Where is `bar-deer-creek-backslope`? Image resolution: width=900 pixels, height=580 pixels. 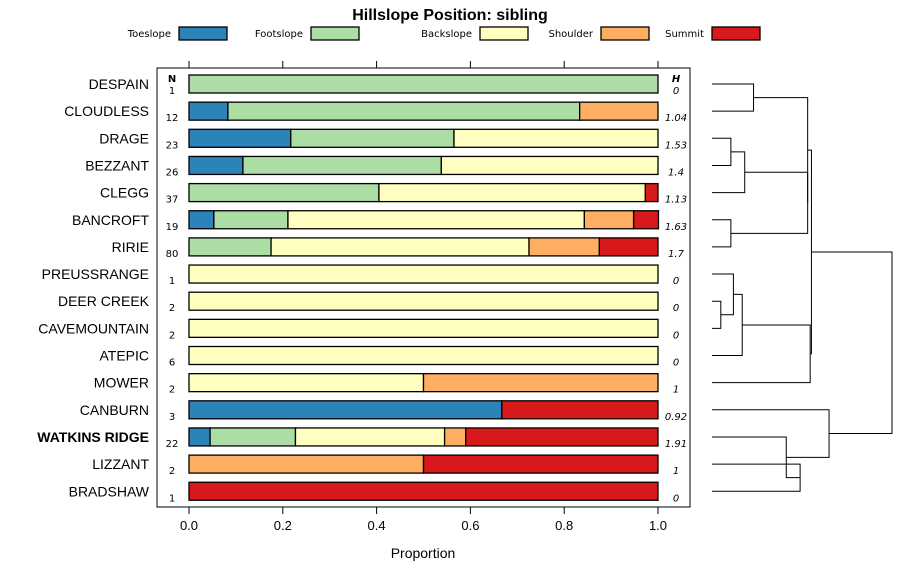
bar-deer-creek-backslope is located at coordinates (423, 301).